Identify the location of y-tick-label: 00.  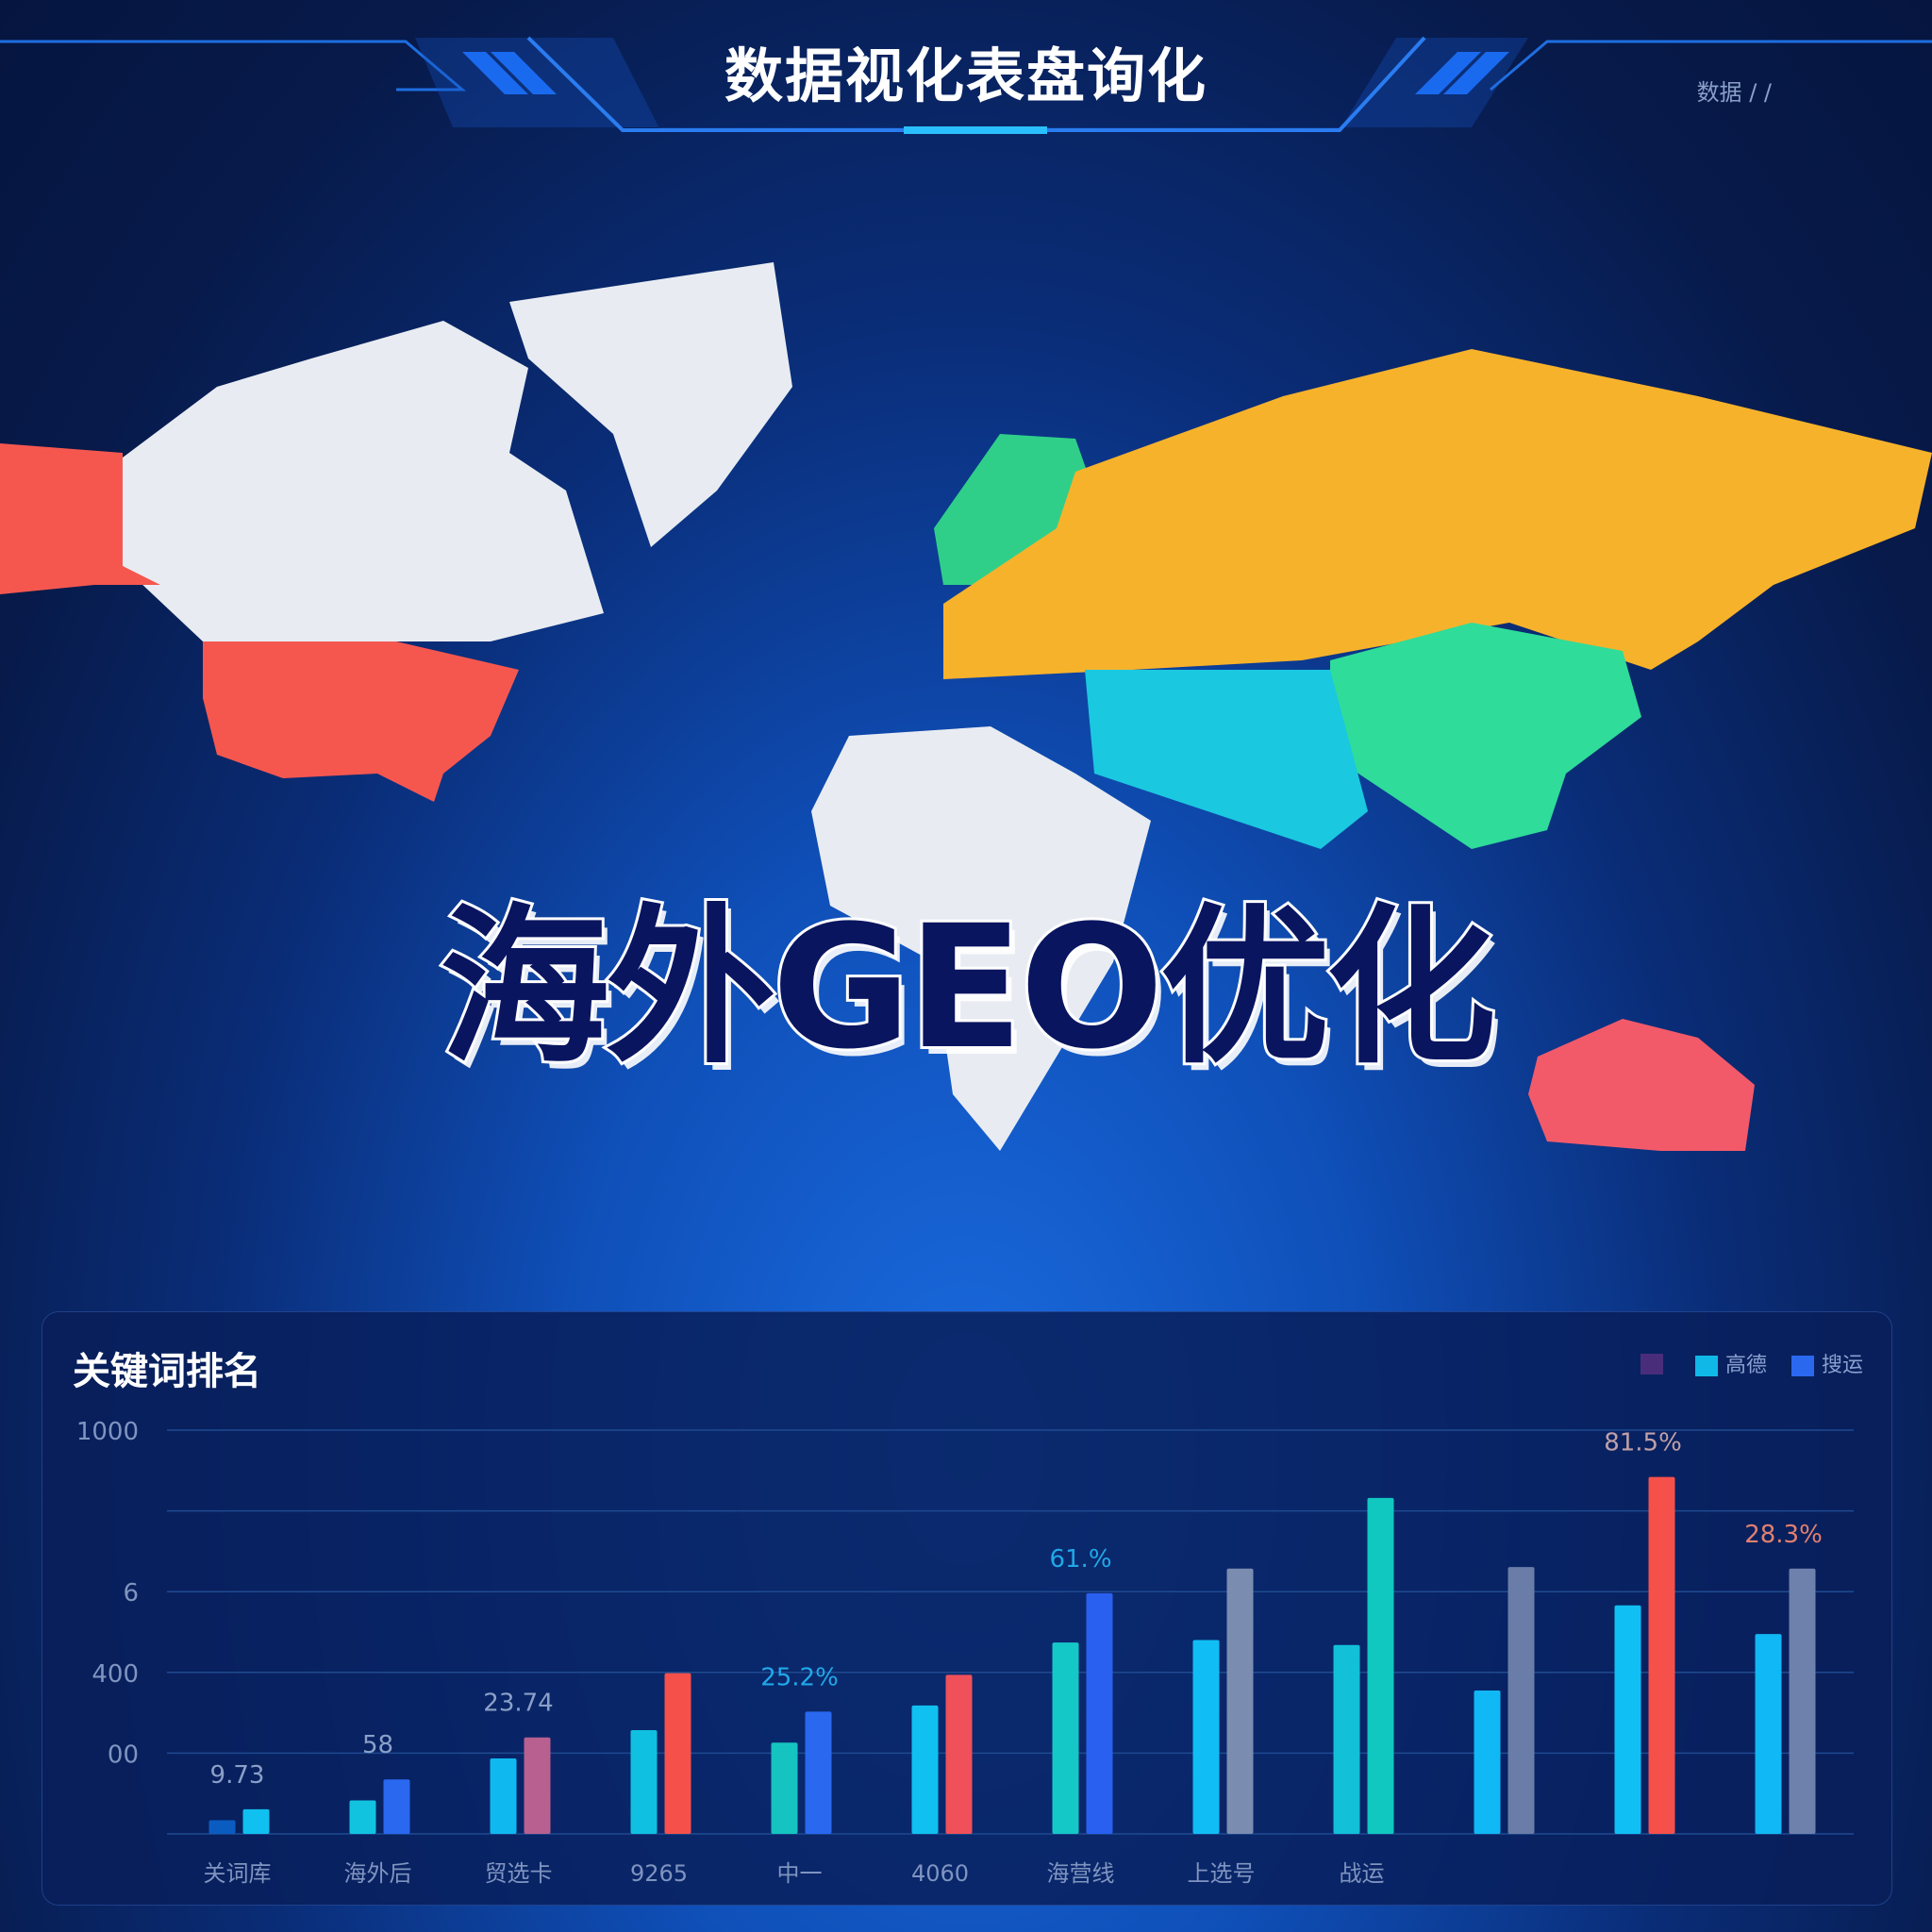
(123, 1755).